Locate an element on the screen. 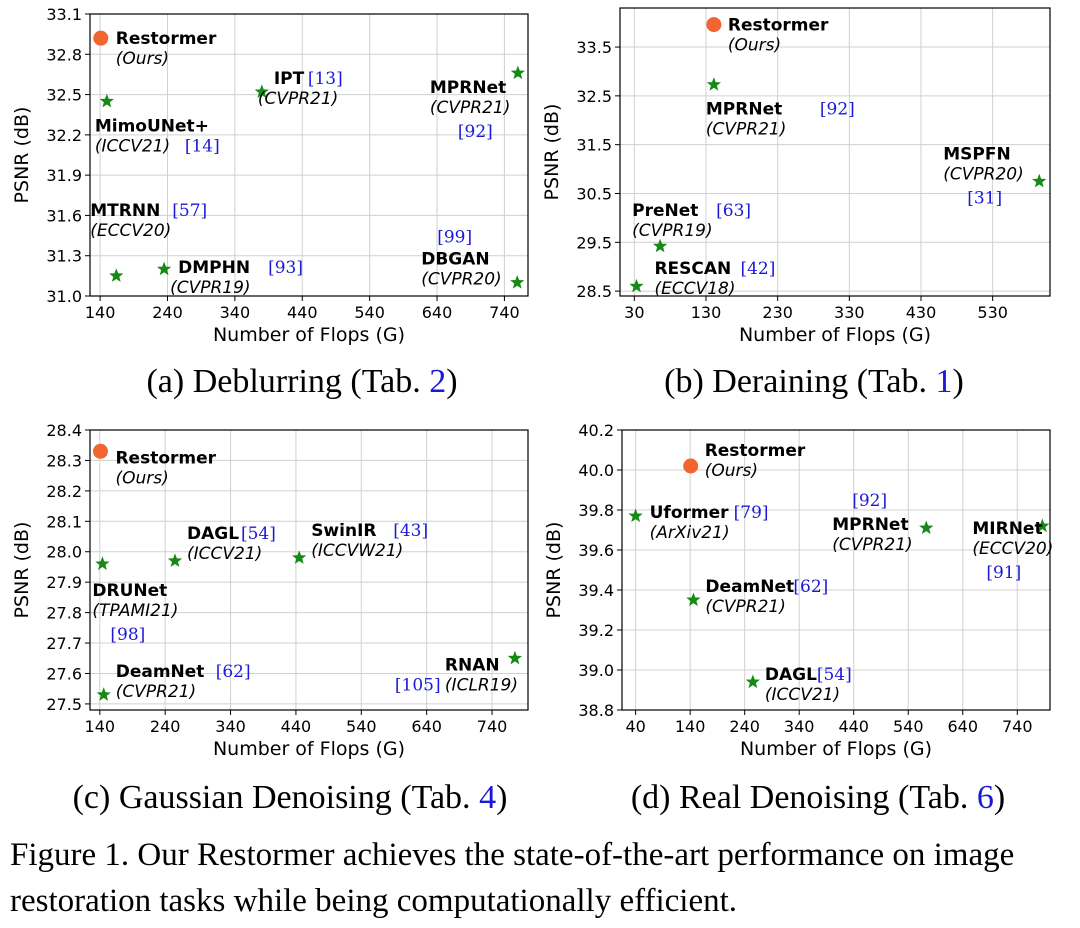 The height and width of the screenshot is (928, 1080). y-tick-label: 28.0 is located at coordinates (64, 552).